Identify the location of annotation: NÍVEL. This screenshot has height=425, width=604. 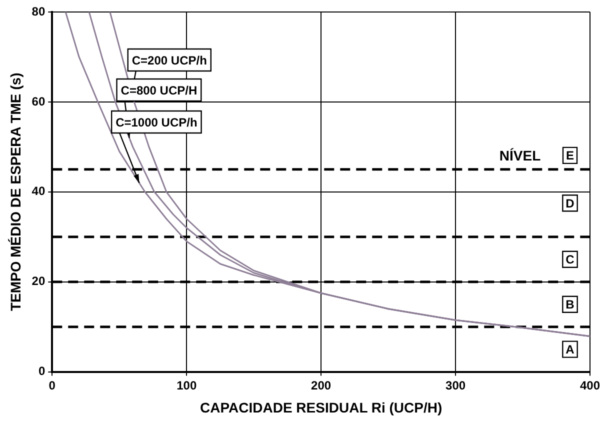
(520, 155).